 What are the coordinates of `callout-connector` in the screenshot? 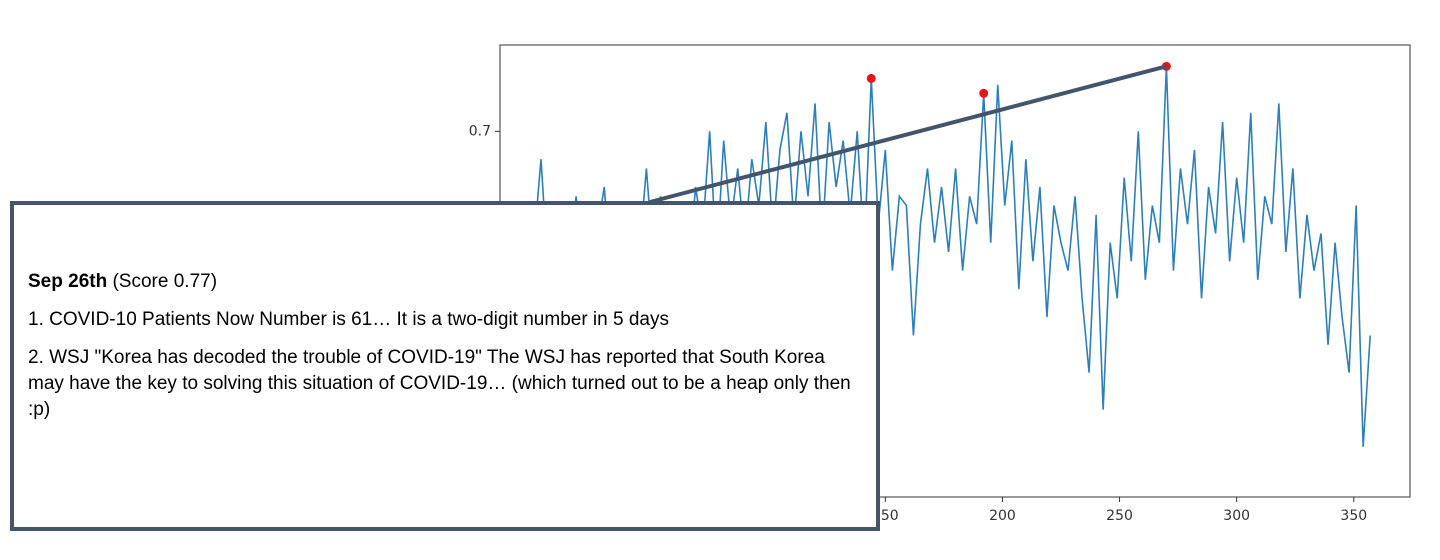 It's located at (908, 134).